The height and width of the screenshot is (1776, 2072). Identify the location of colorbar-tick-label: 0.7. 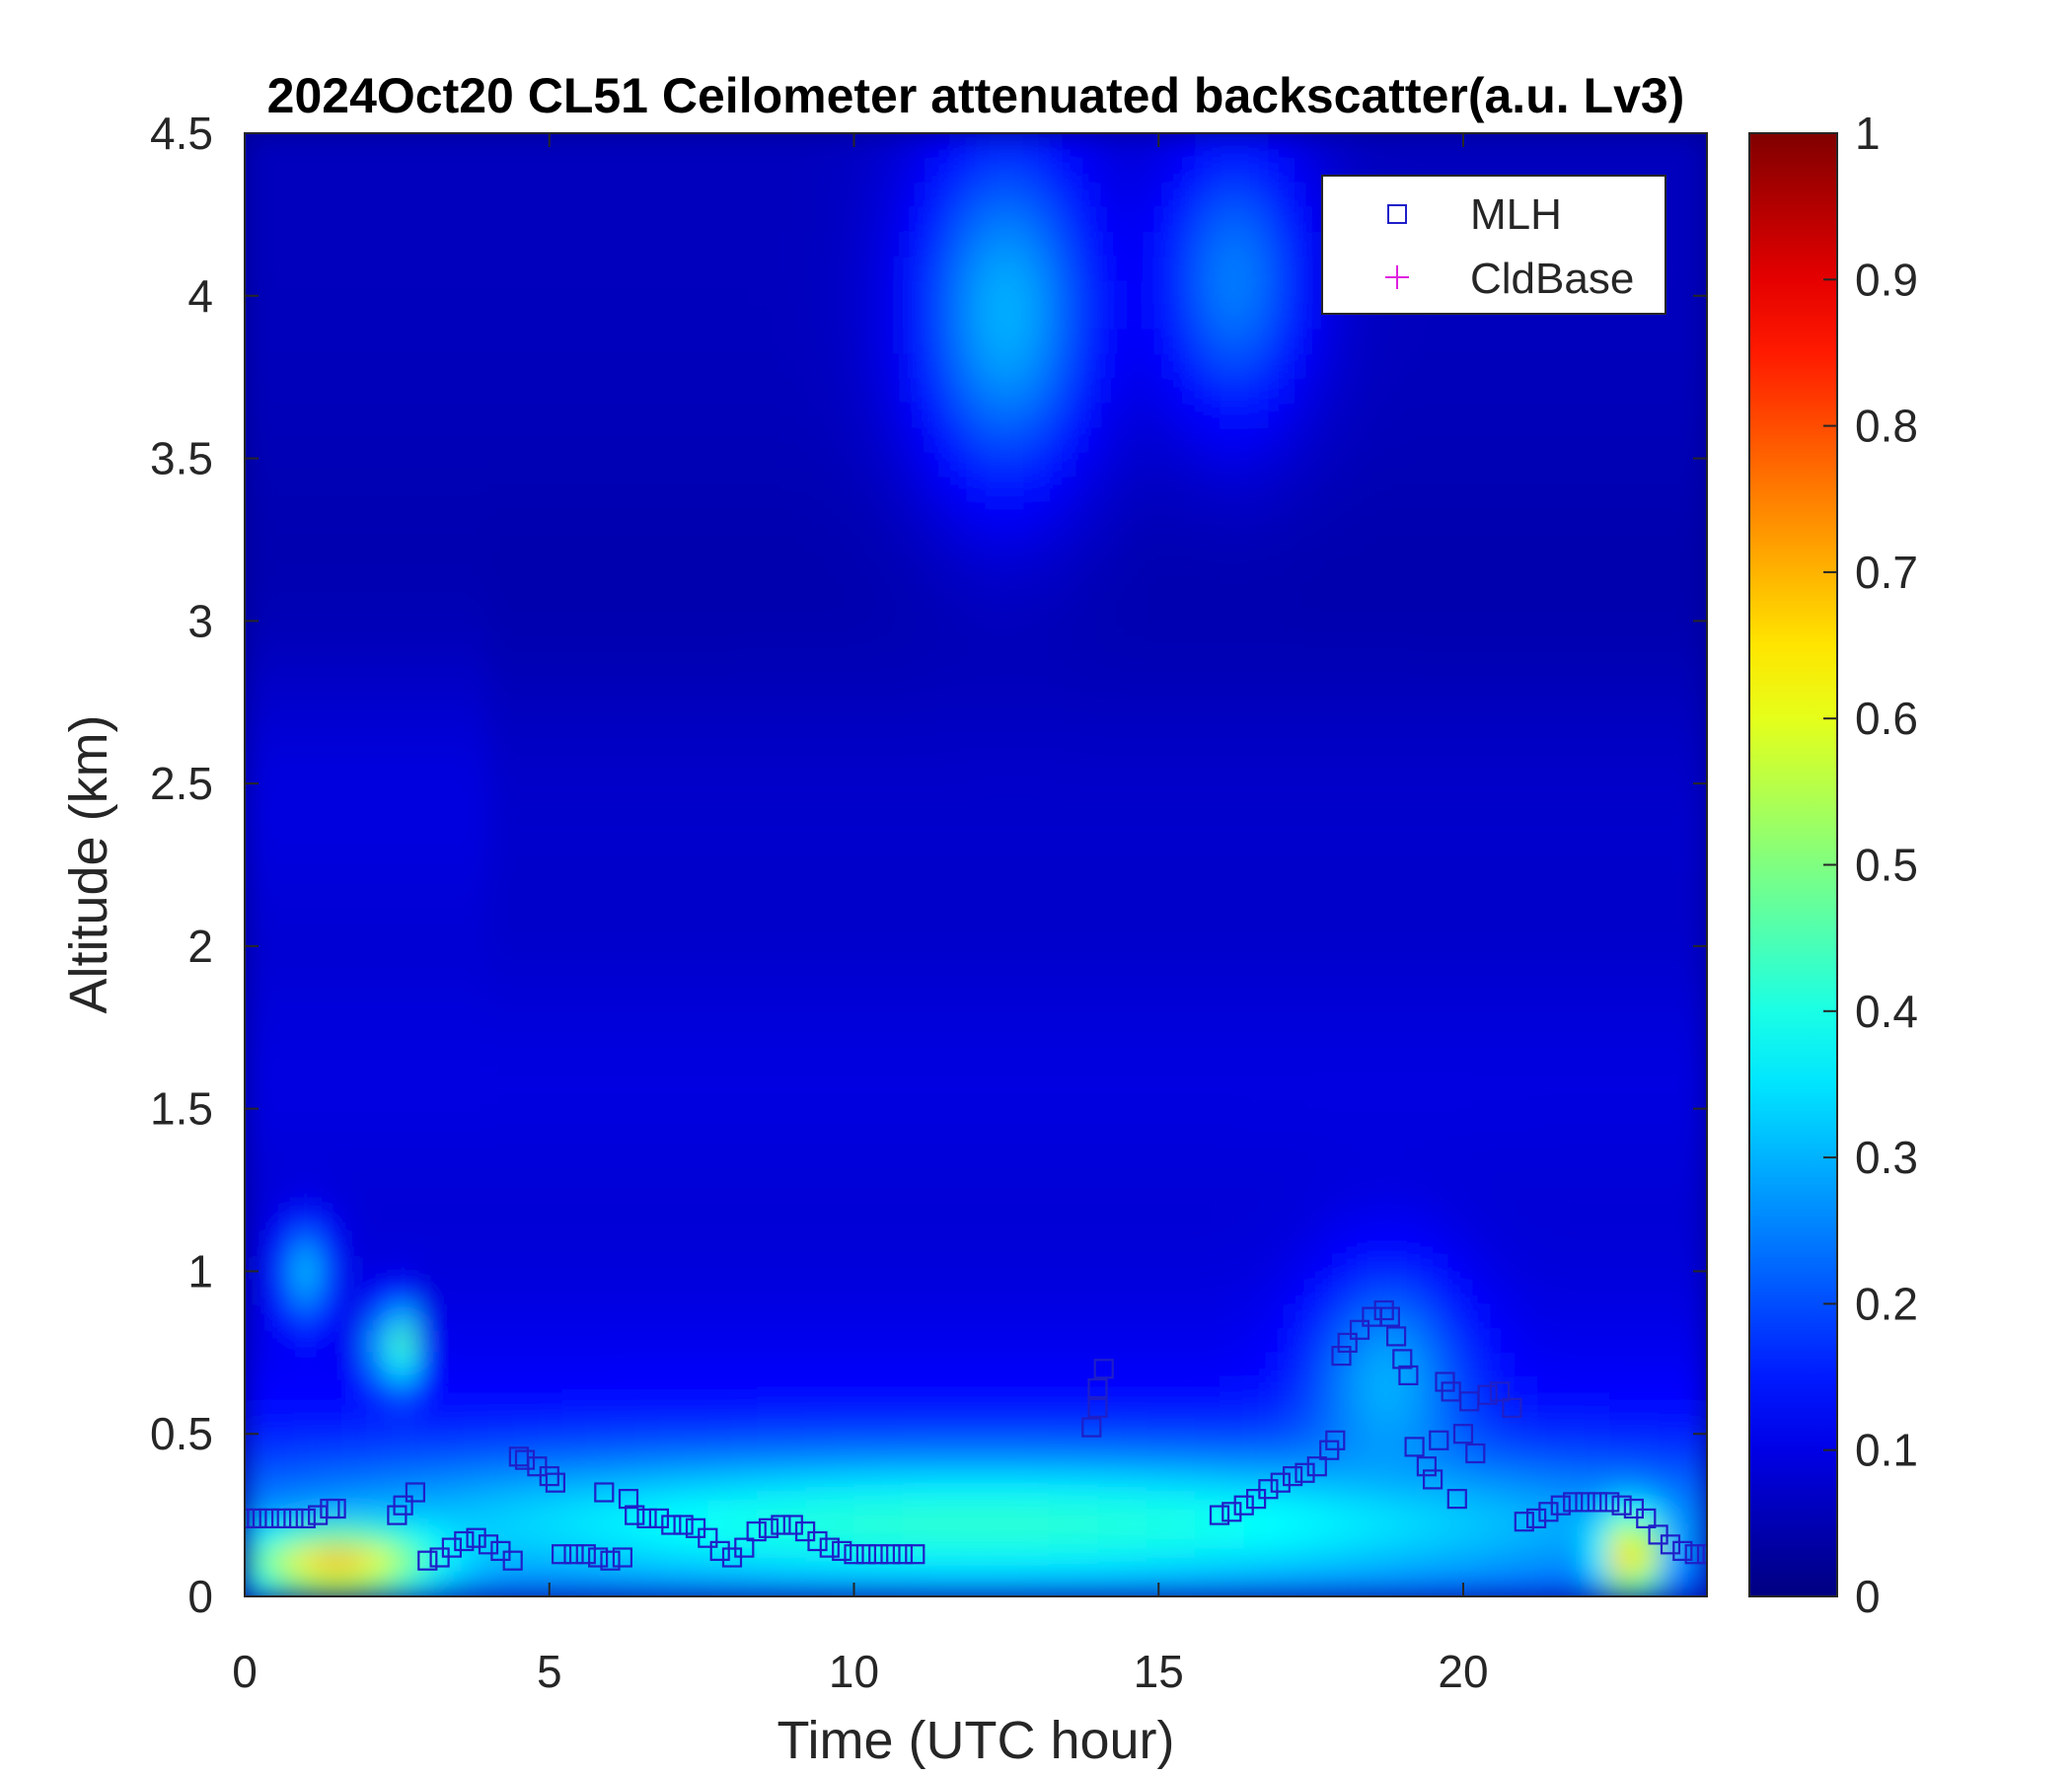
(1887, 573).